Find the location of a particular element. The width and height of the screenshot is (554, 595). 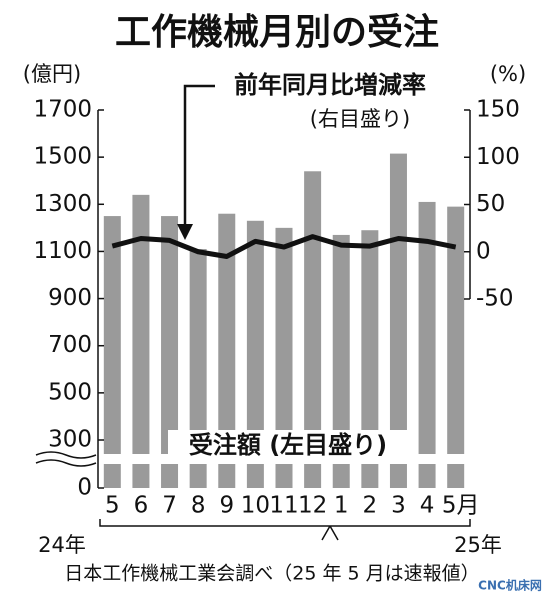

x-tick-label: 12 is located at coordinates (312, 506).